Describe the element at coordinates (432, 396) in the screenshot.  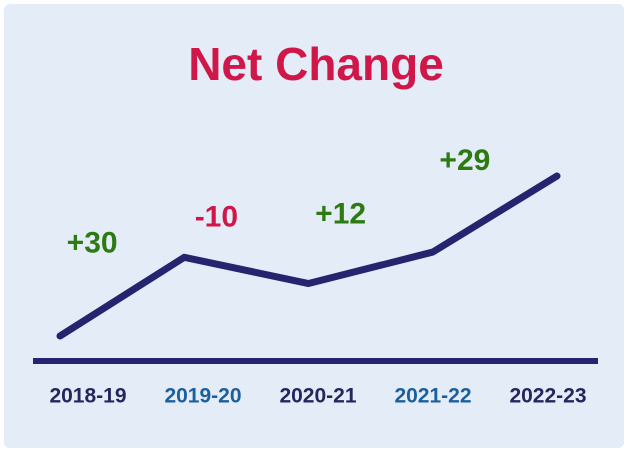
I see `x-tick-label: 2021-22` at that location.